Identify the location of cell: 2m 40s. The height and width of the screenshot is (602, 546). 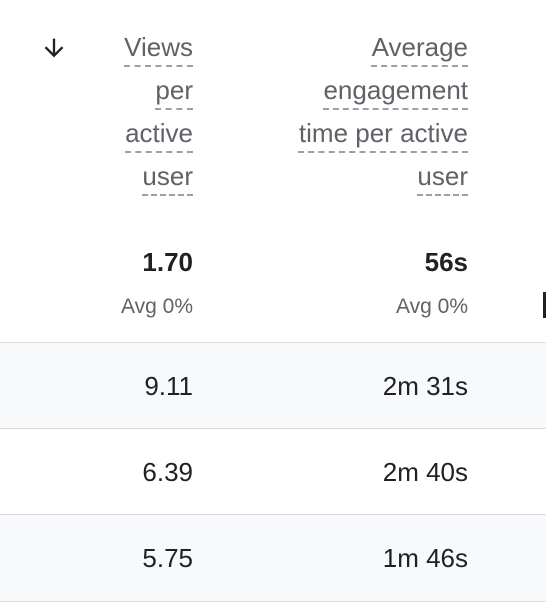
(425, 472).